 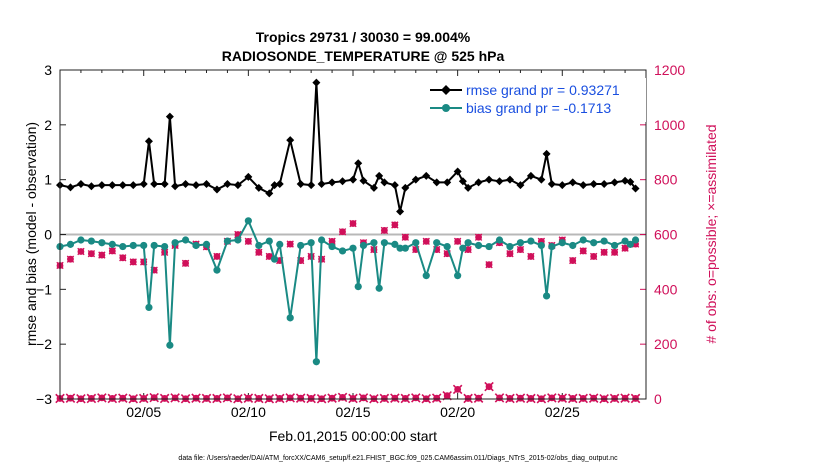 I want to click on y-left-tick-label: −3, so click(x=44, y=399).